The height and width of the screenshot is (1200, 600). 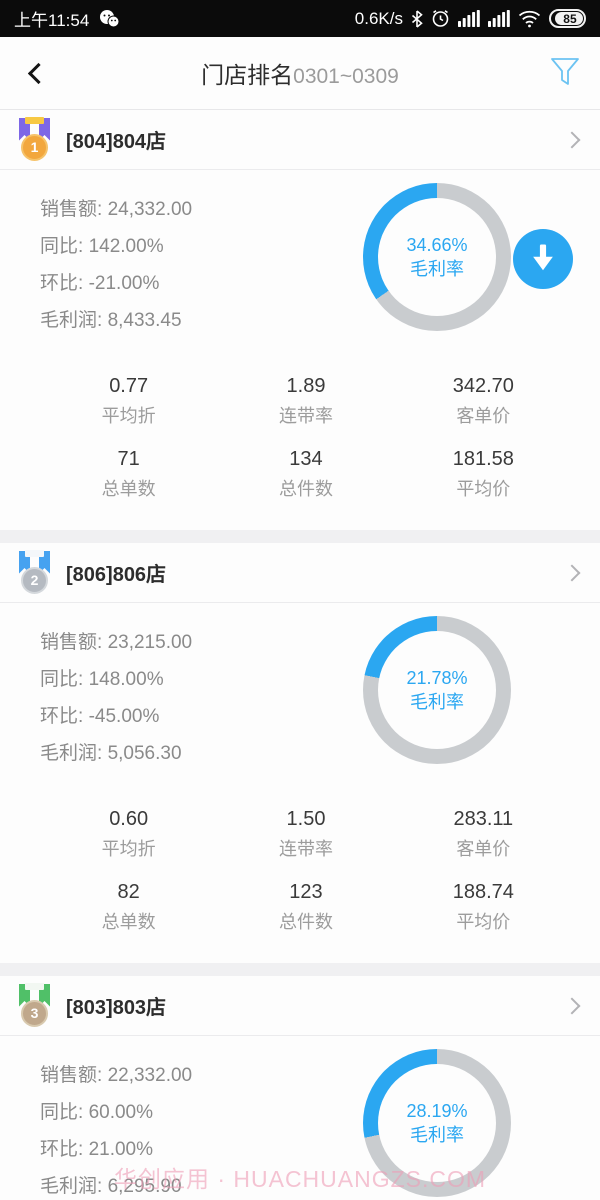 I want to click on stat-row: 71 总单数 134 总件数 181.58 平均价, so click(x=306, y=473).